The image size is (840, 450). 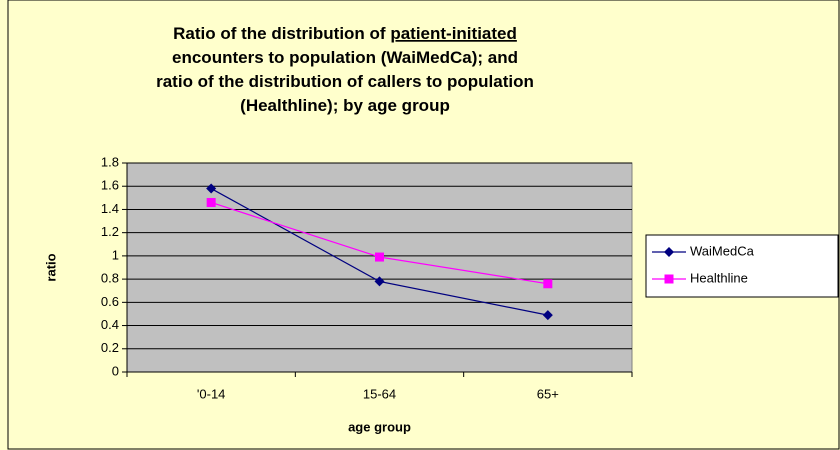 I want to click on y-tick-label: 1.2, so click(x=110, y=231).